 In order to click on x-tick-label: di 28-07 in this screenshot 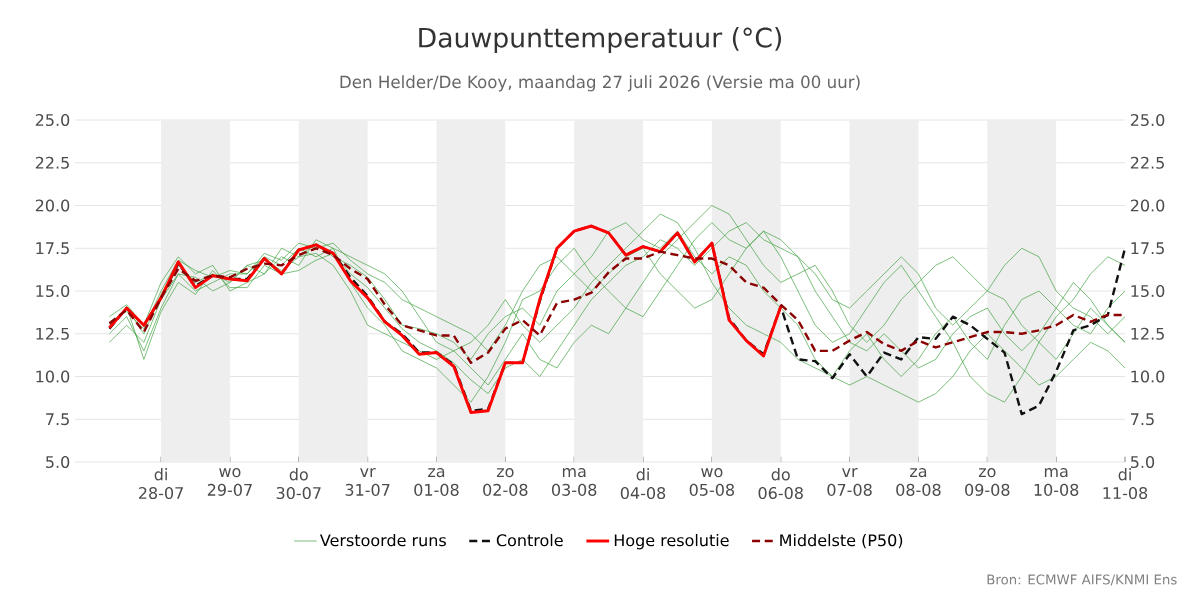, I will do `click(160, 484)`.